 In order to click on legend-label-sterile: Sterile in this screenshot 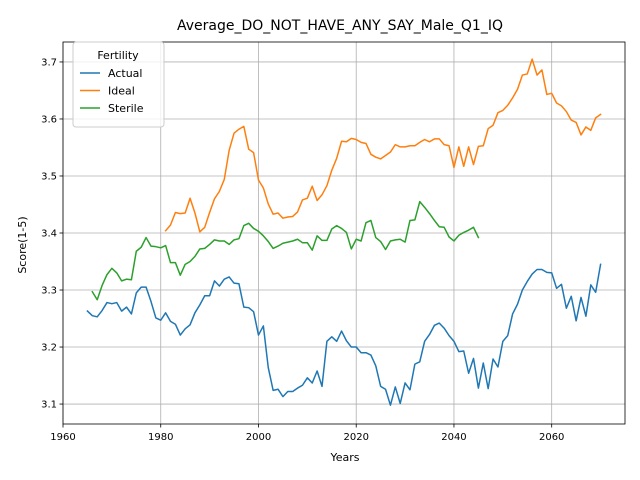, I will do `click(126, 108)`.